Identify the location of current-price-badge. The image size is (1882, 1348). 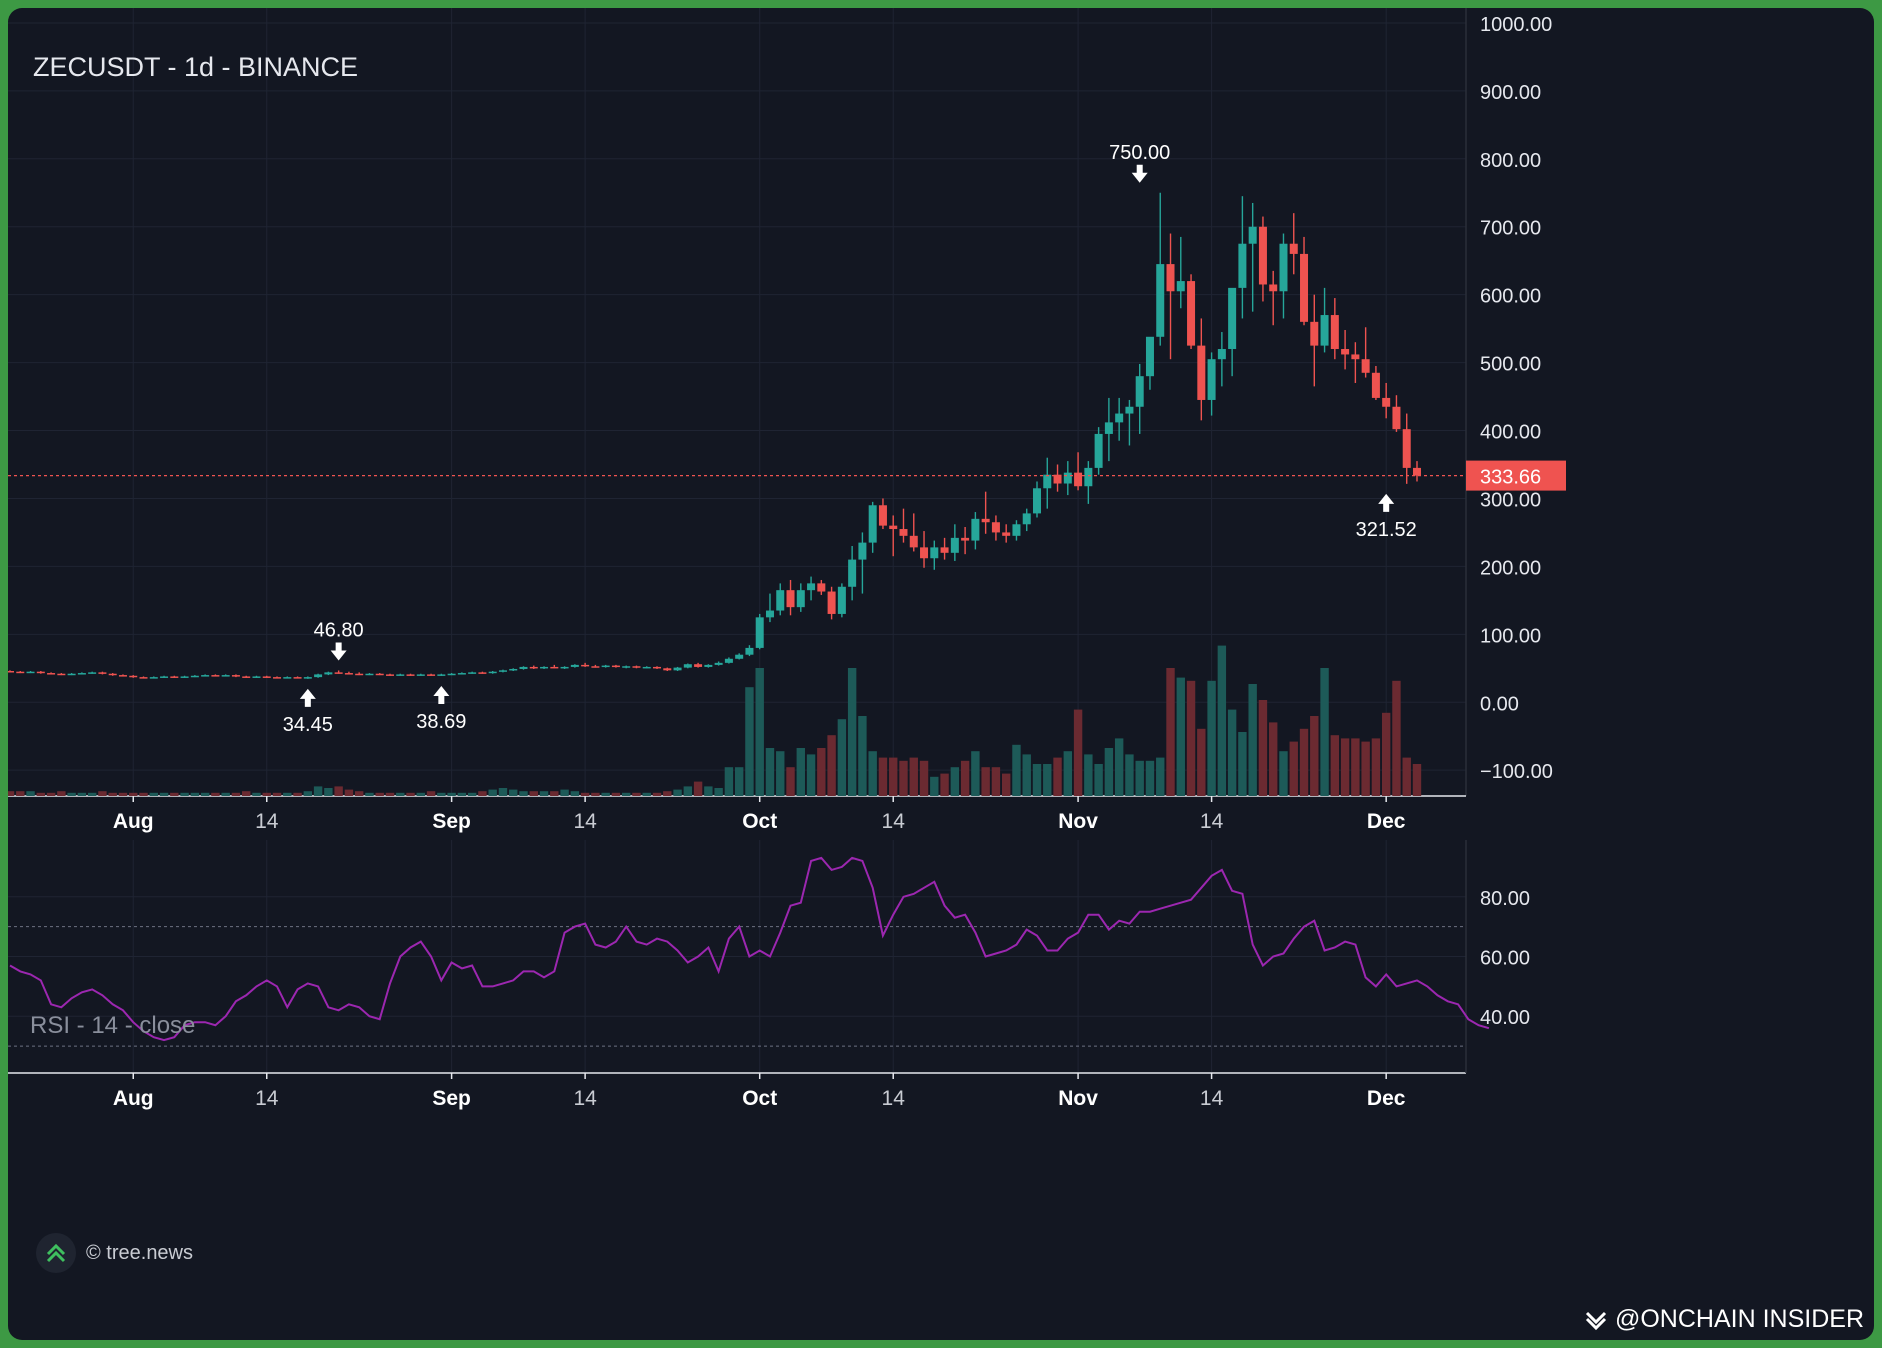
(1516, 475).